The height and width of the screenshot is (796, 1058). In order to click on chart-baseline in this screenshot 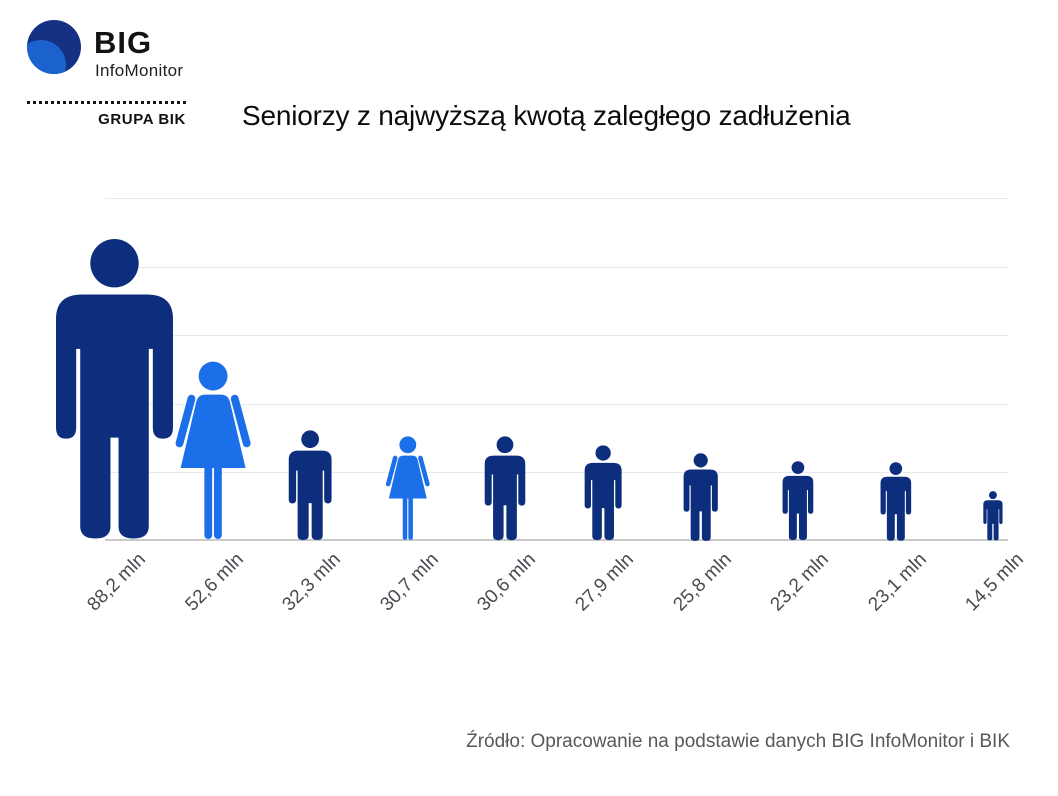, I will do `click(556, 540)`.